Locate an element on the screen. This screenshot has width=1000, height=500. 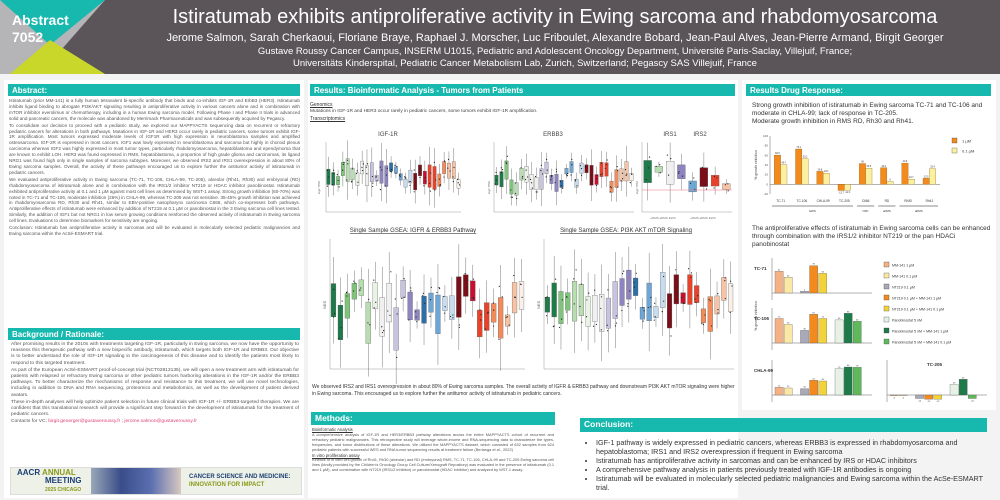
banner-image is located at coordinates (136, 481).